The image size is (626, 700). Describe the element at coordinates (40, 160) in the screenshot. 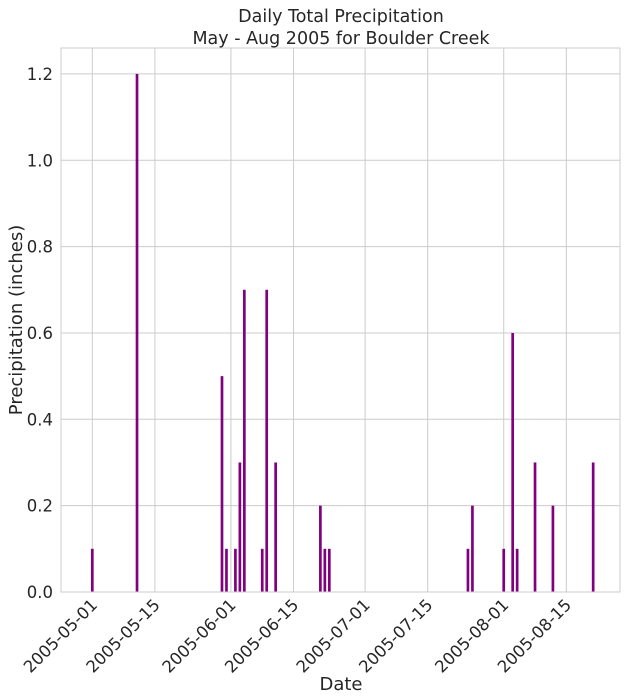

I see `y-tick-label: 1.0` at that location.